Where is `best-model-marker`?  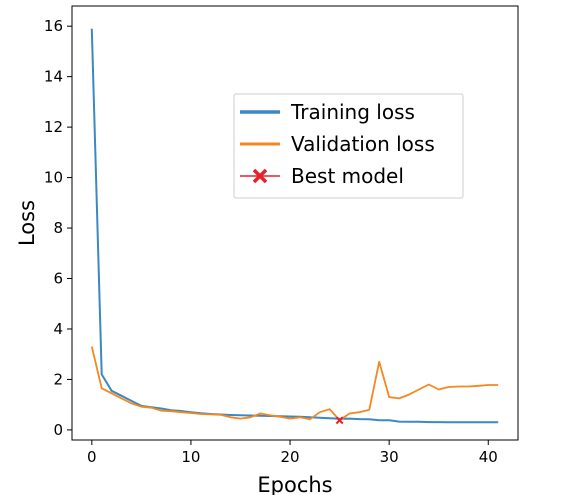 best-model-marker is located at coordinates (339, 420).